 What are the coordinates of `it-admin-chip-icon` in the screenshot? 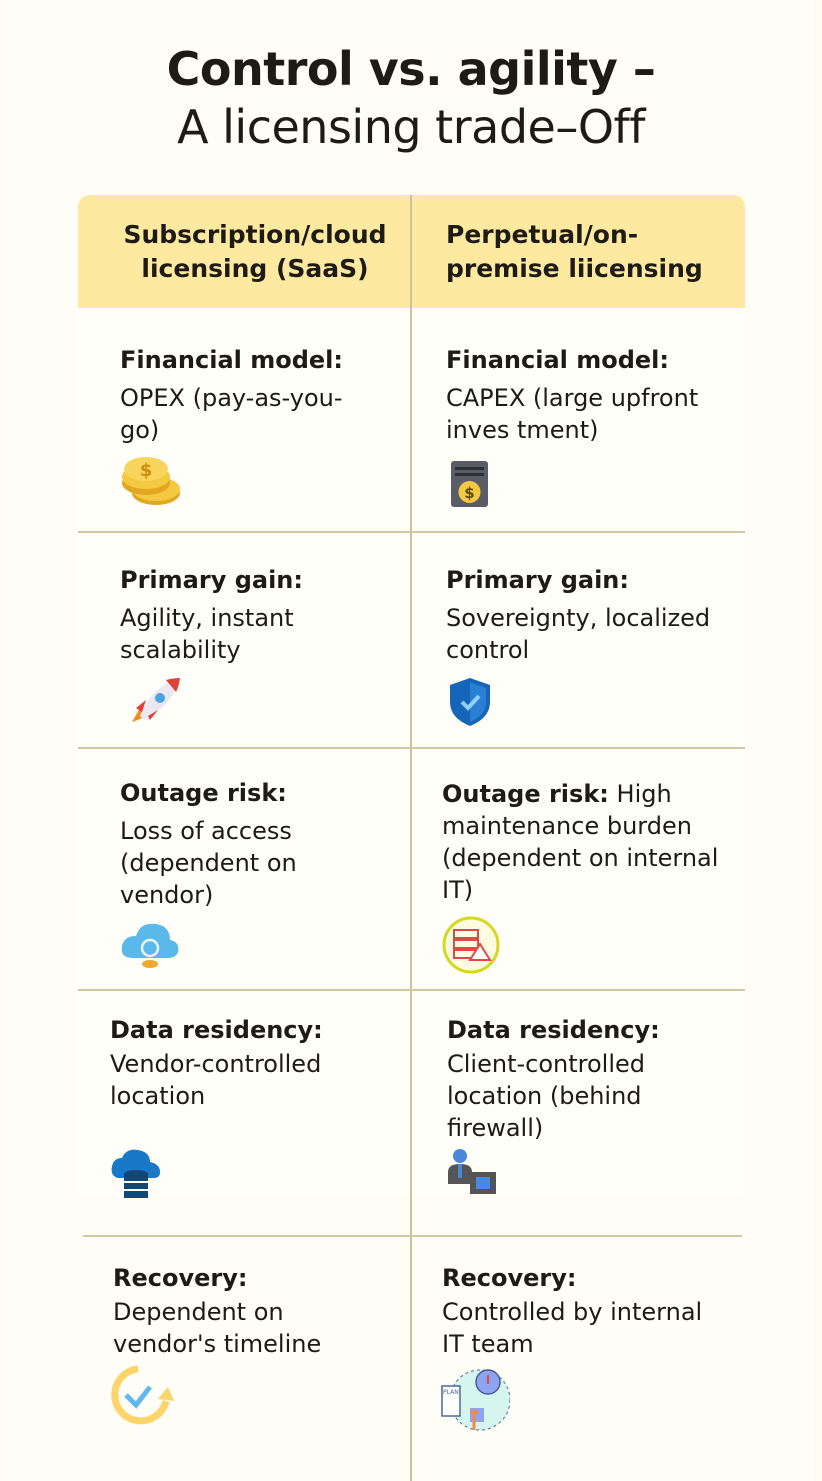 It's located at (472, 1171).